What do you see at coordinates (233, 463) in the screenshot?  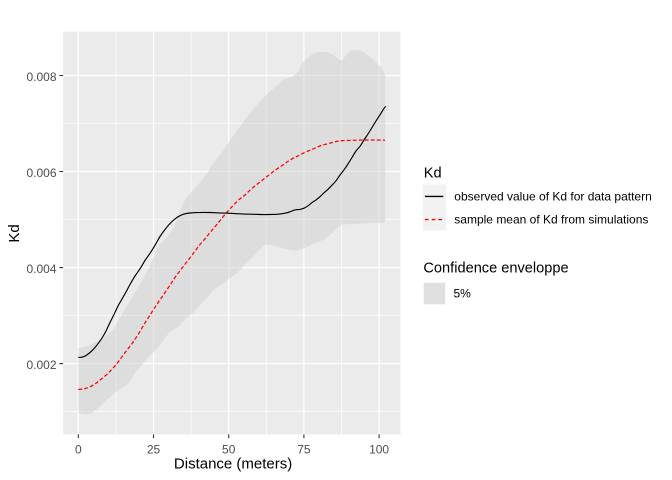 I see `svg-text: Distance (meters)` at bounding box center [233, 463].